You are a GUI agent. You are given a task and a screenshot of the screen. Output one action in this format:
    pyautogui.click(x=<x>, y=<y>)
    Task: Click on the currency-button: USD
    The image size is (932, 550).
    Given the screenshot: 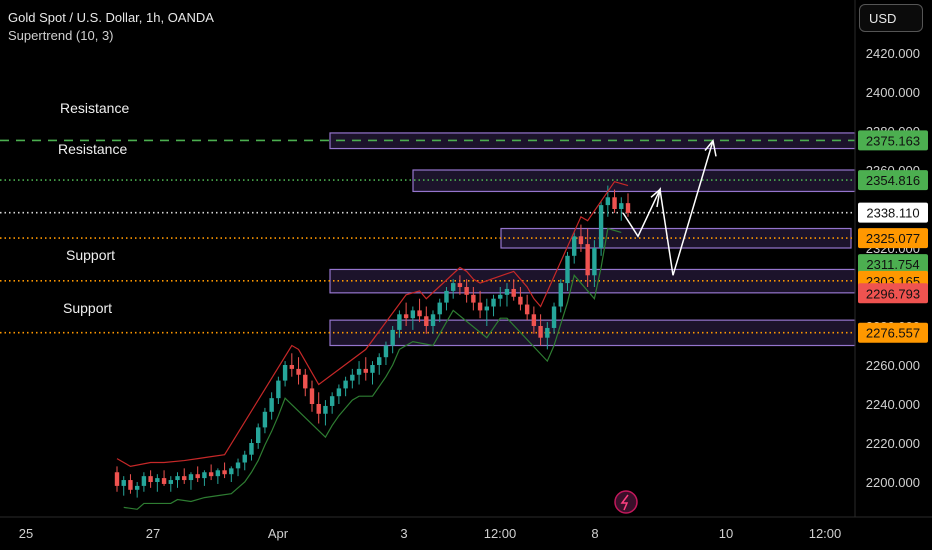 What is the action you would take?
    pyautogui.click(x=891, y=18)
    